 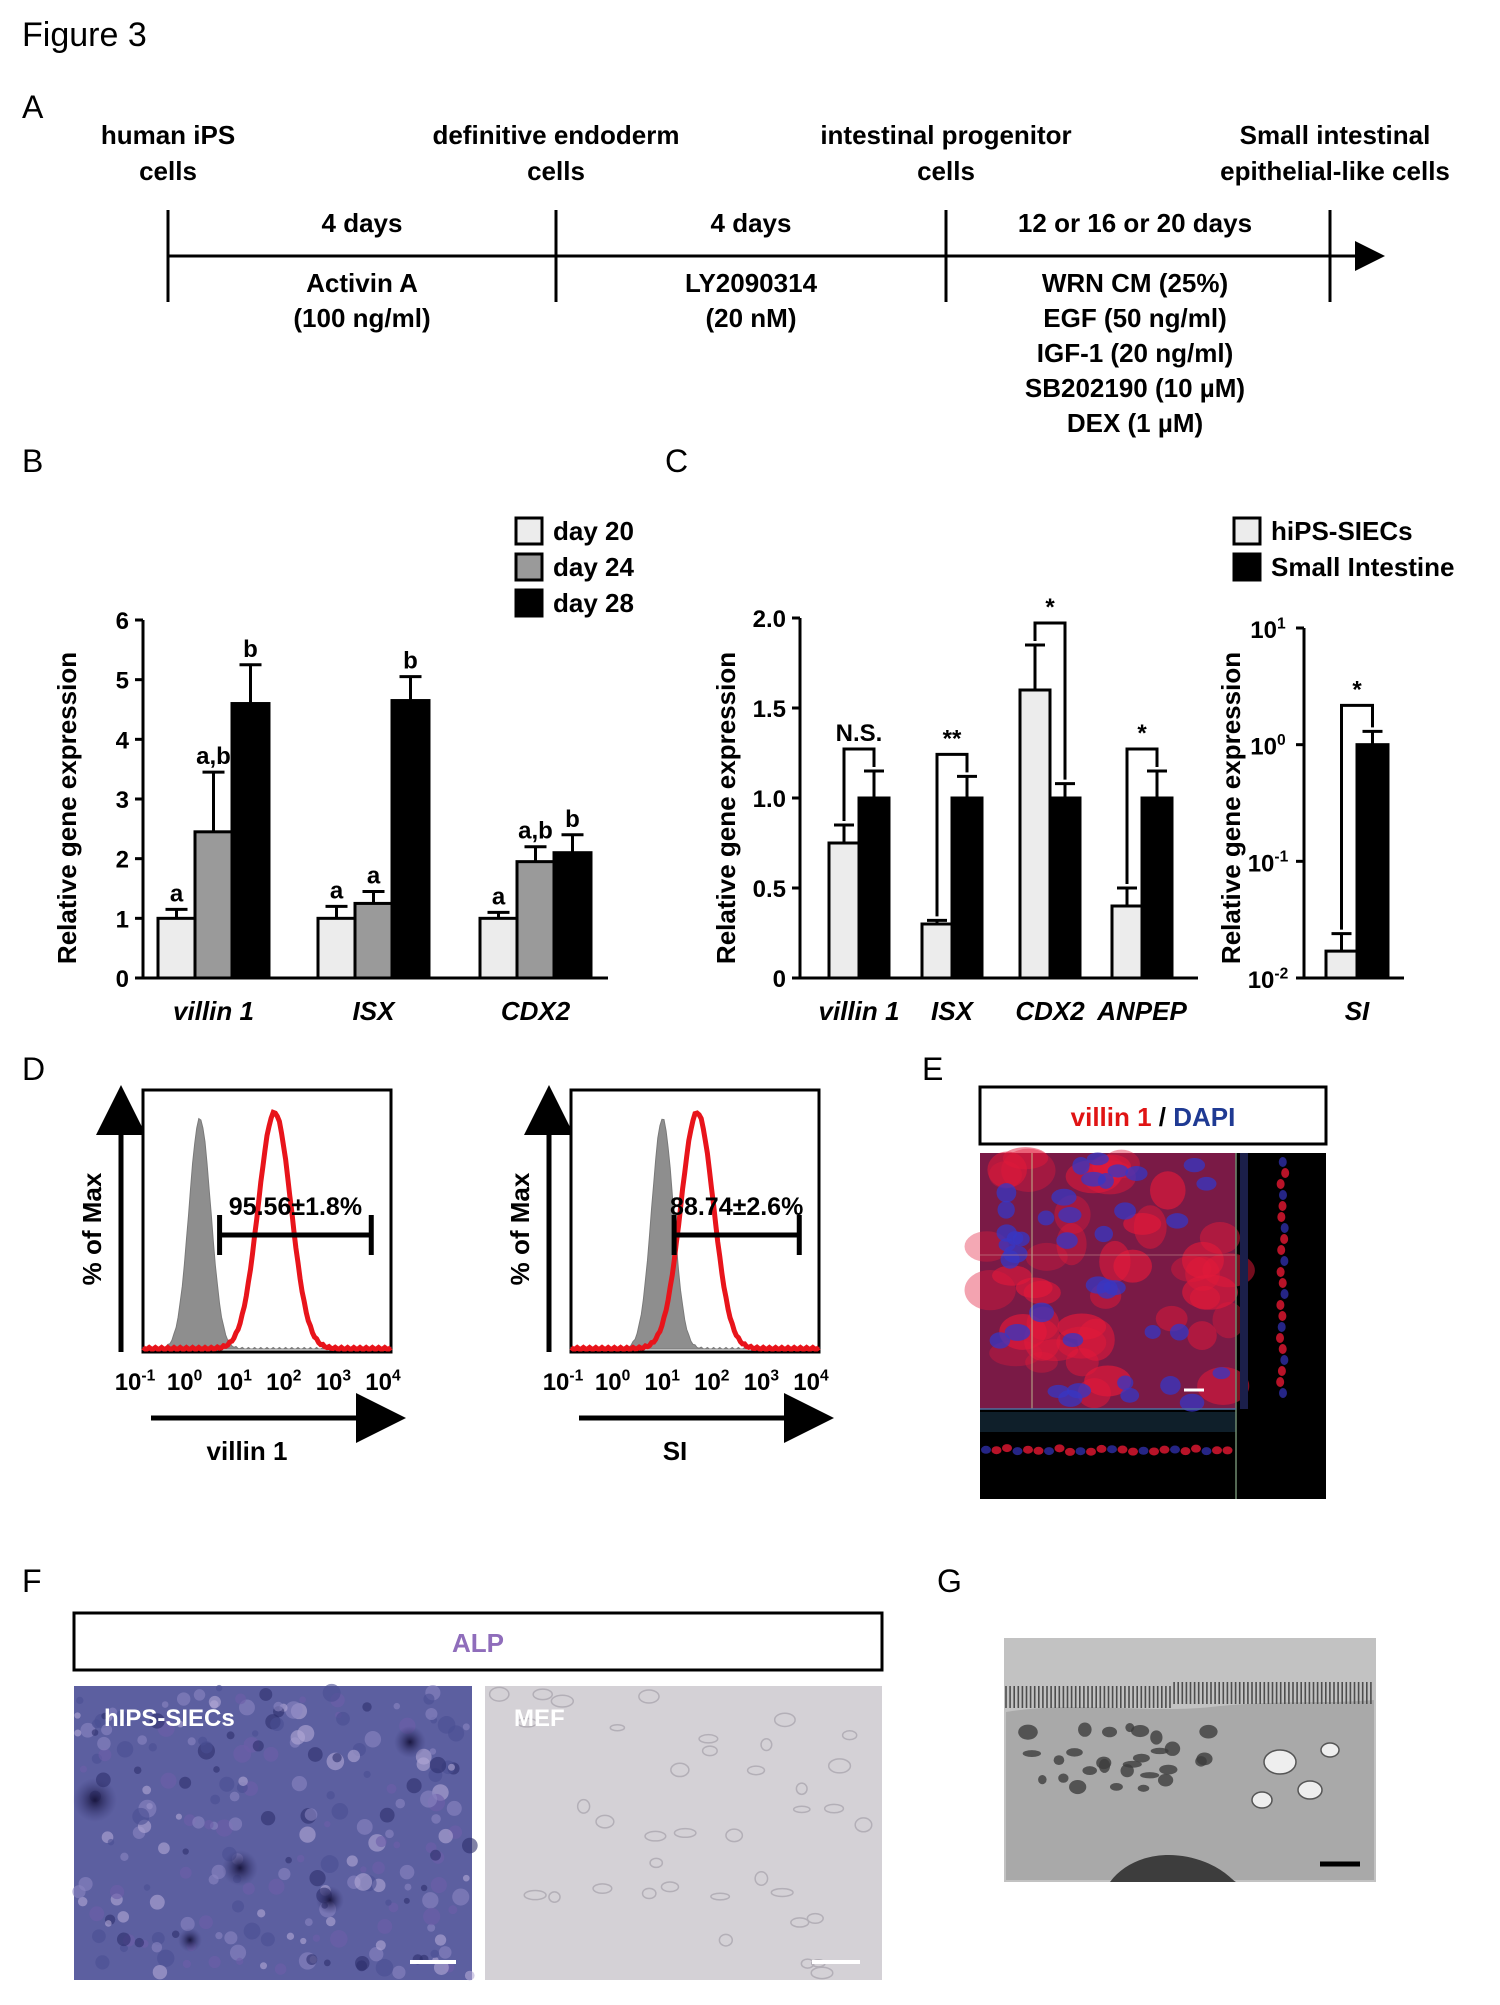 I want to click on d-ylabel: % of Max, so click(x=520, y=1228).